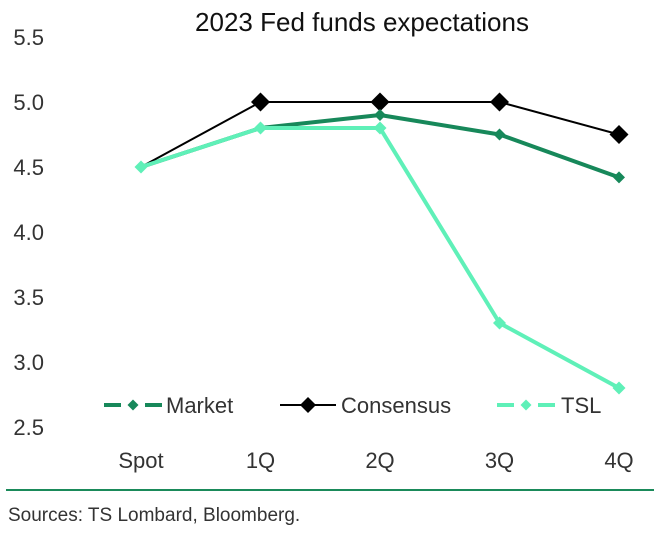 The width and height of the screenshot is (660, 537). Describe the element at coordinates (581, 405) in the screenshot. I see `legend-label: TSL` at that location.